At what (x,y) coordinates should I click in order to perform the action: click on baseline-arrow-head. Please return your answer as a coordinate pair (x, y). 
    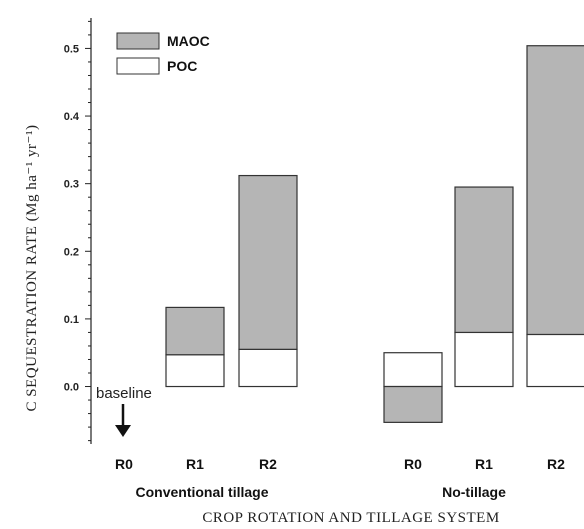
    Looking at the image, I should click on (123, 431).